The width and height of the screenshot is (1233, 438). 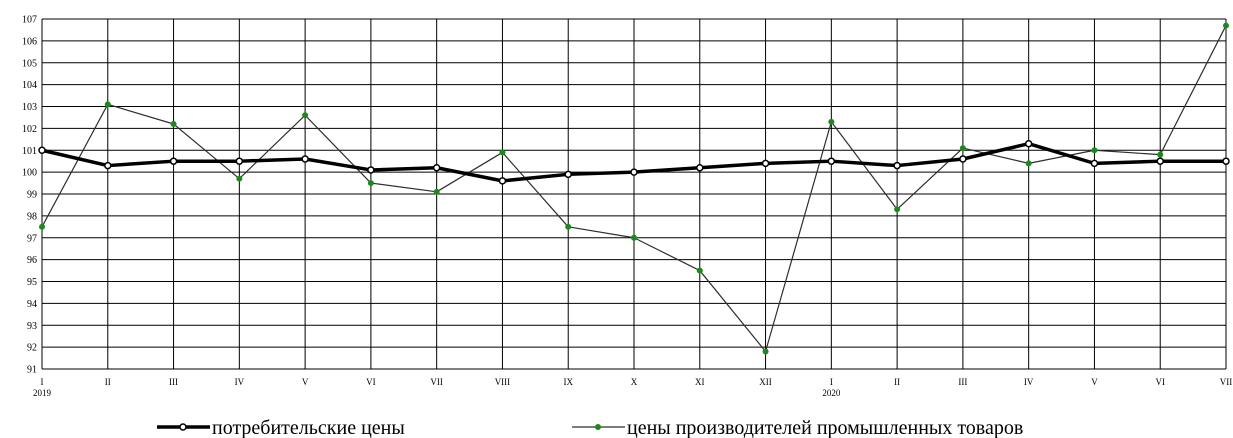 I want to click on y-tick-label: 107, so click(x=29, y=20).